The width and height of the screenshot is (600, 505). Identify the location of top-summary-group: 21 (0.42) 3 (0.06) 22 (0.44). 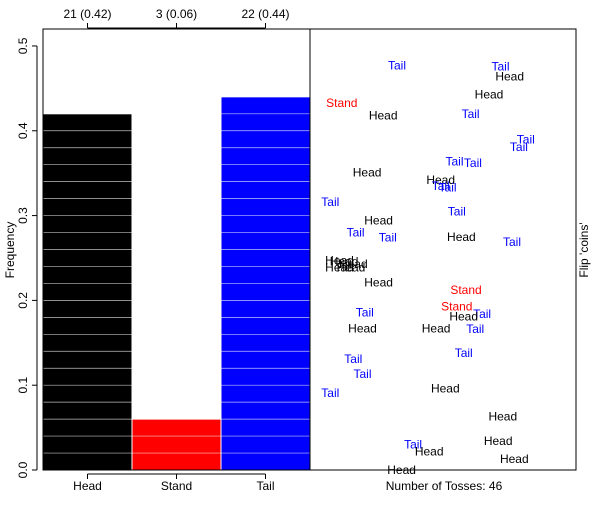
(176, 18).